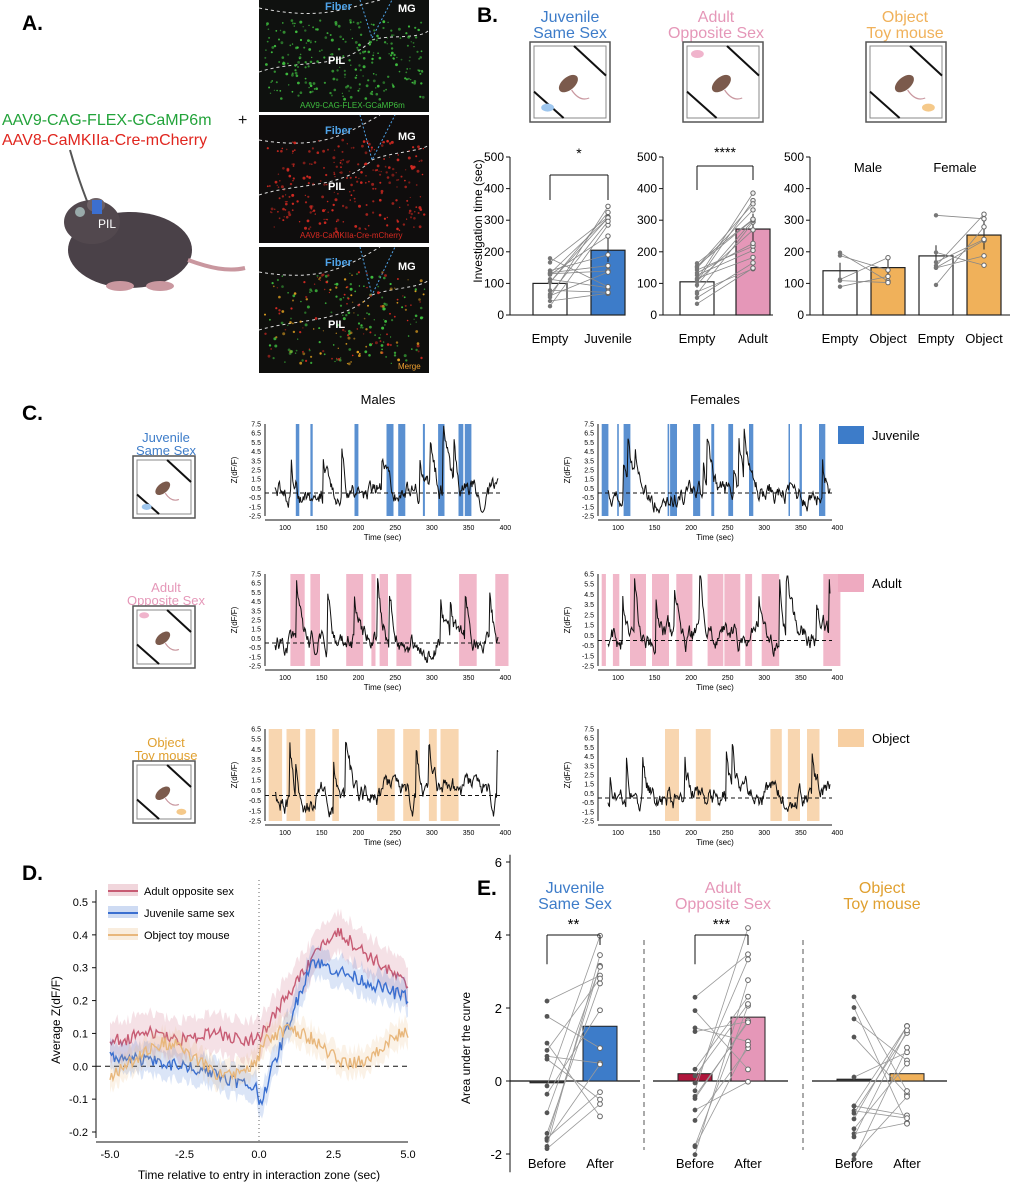  What do you see at coordinates (748, 1163) in the screenshot?
I see `x-category-label: After` at bounding box center [748, 1163].